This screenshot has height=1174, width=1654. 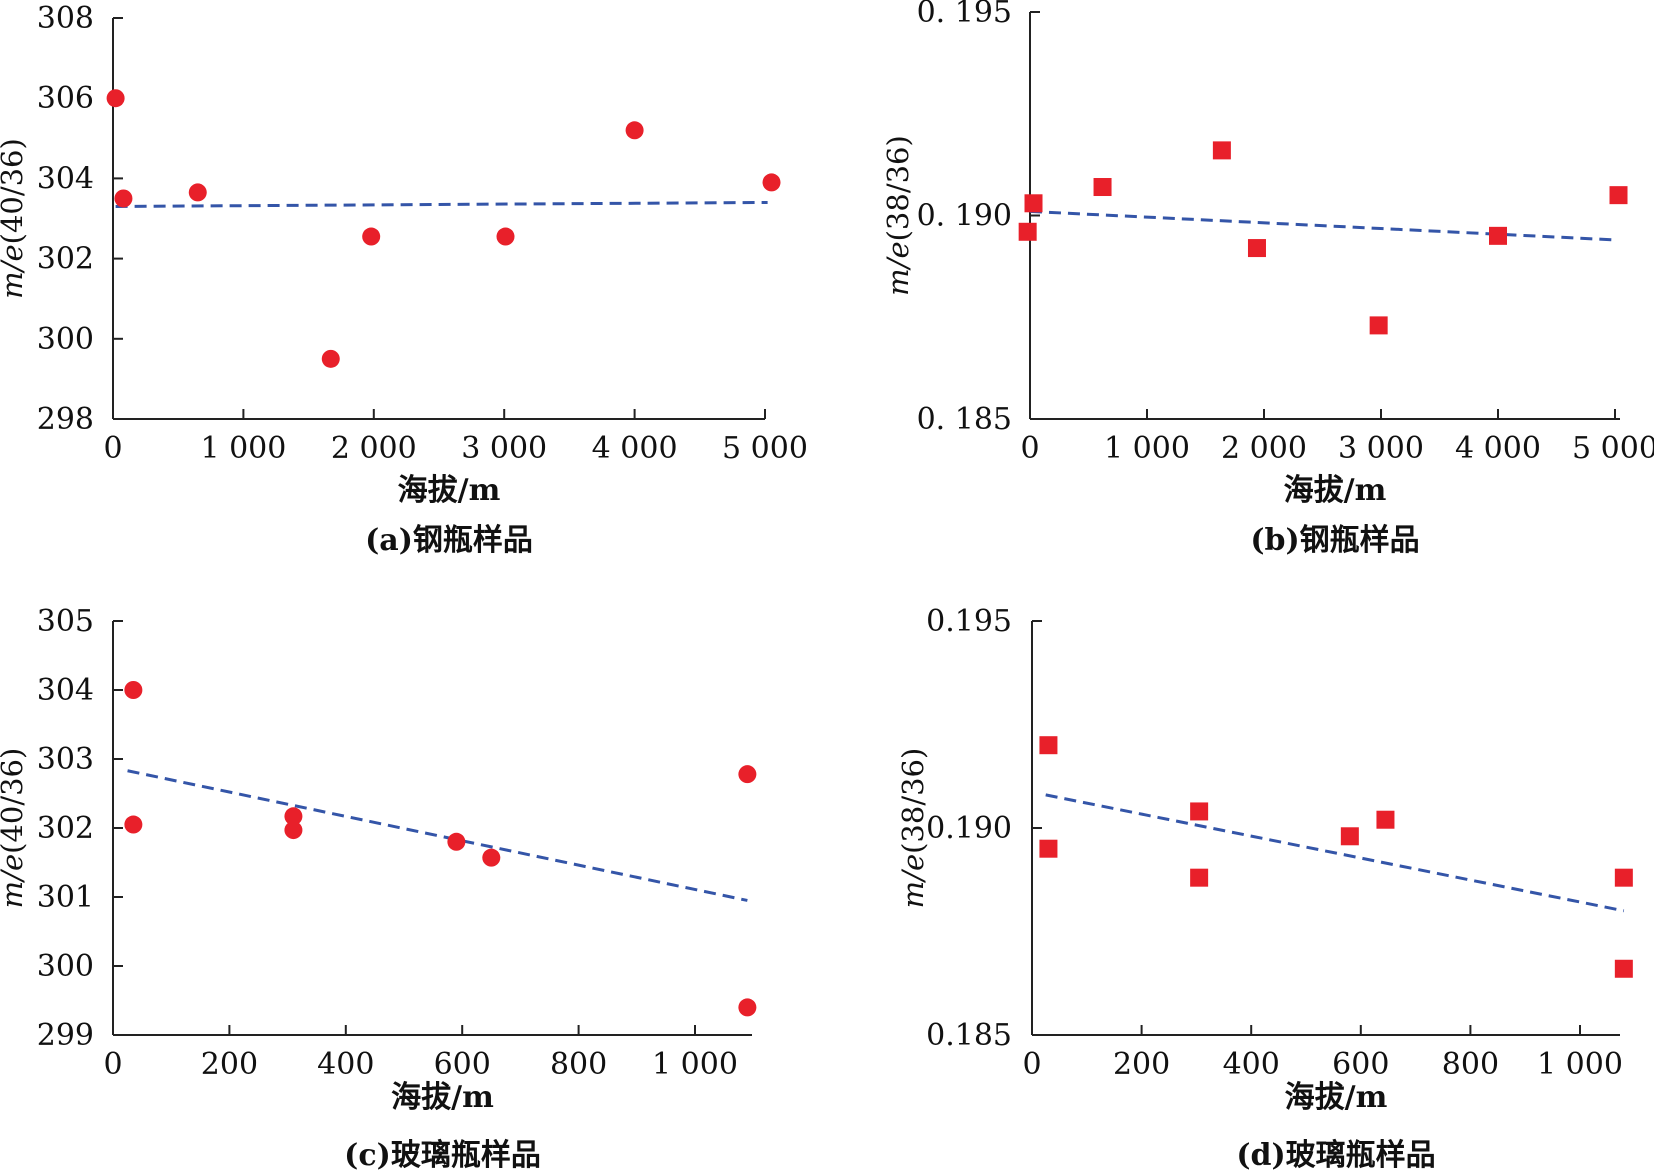 What do you see at coordinates (964, 15) in the screenshot?
I see `y-tick-label: 0. 195` at bounding box center [964, 15].